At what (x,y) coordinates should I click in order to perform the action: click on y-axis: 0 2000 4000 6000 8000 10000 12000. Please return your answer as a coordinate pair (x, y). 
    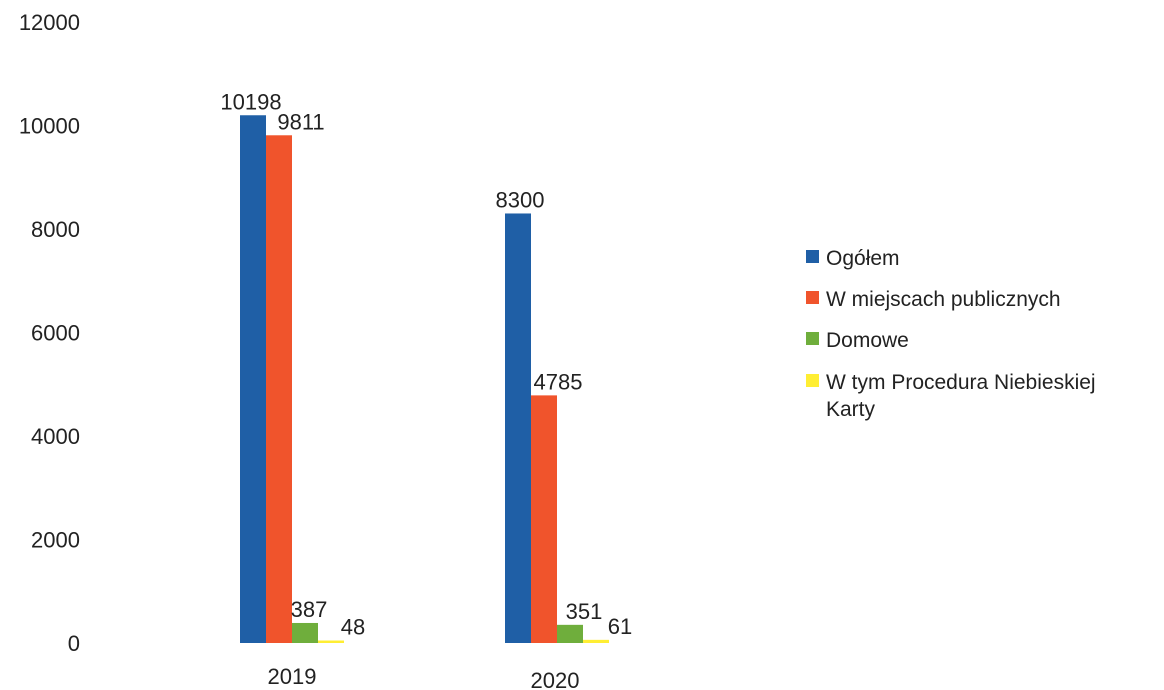
    Looking at the image, I should click on (49, 333).